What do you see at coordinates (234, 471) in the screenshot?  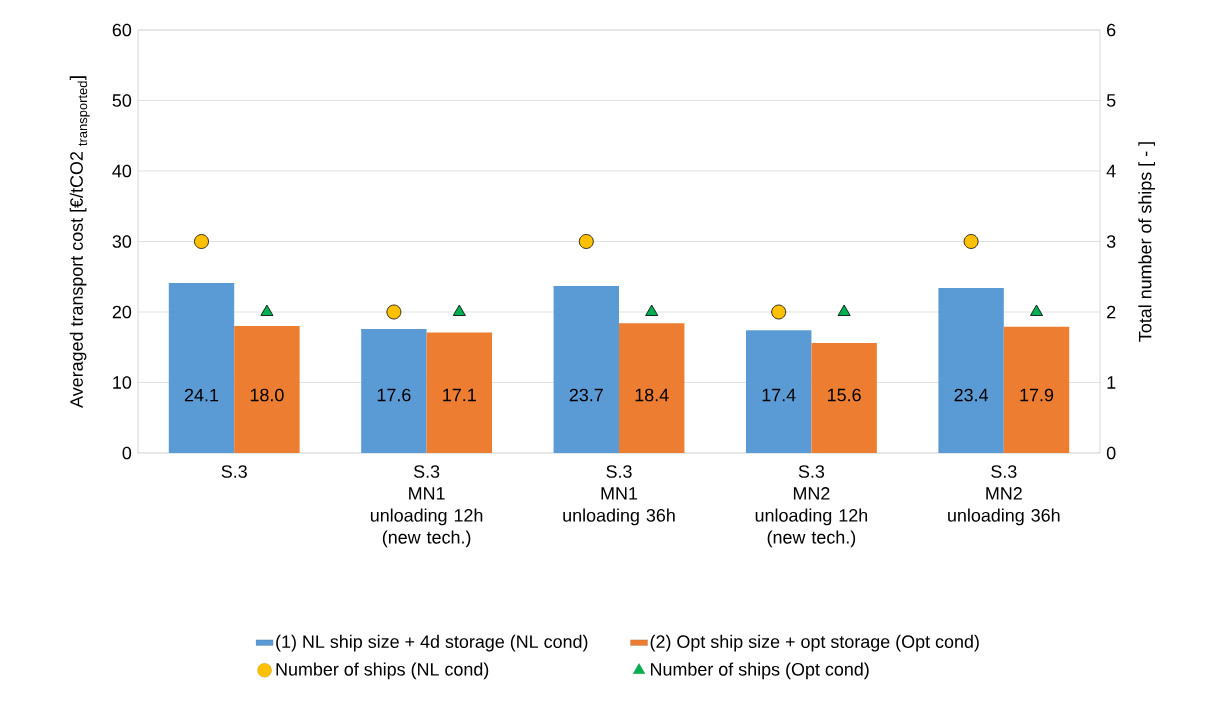 I see `x-tick-label: S.3` at bounding box center [234, 471].